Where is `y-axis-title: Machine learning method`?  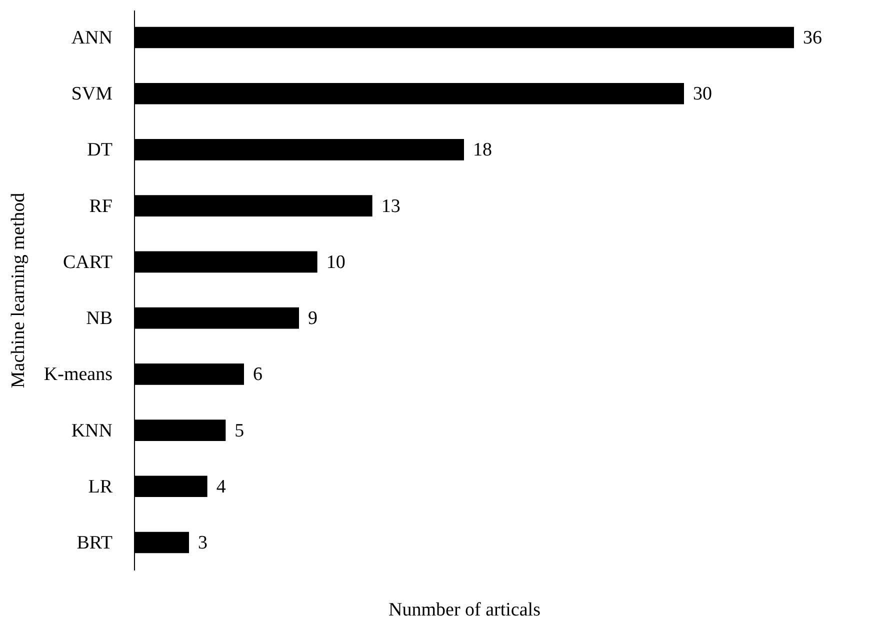
y-axis-title: Machine learning method is located at coordinates (18, 290).